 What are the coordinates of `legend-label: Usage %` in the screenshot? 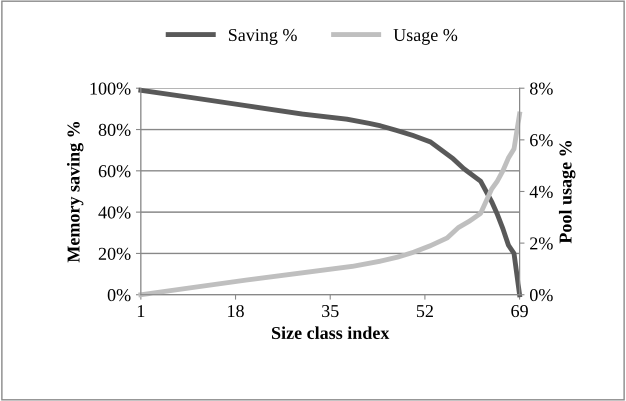 It's located at (426, 36).